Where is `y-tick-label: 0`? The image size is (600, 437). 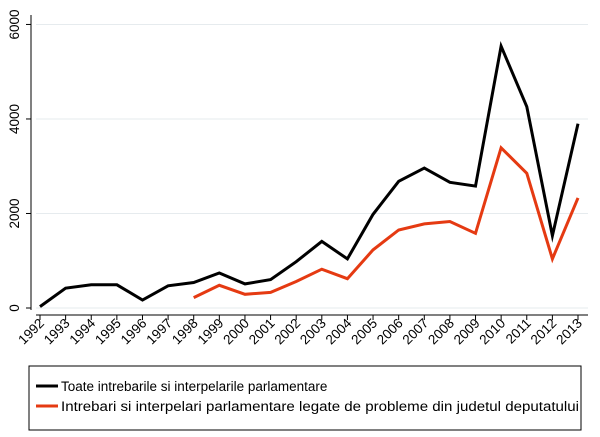
y-tick-label: 0 is located at coordinates (14, 308).